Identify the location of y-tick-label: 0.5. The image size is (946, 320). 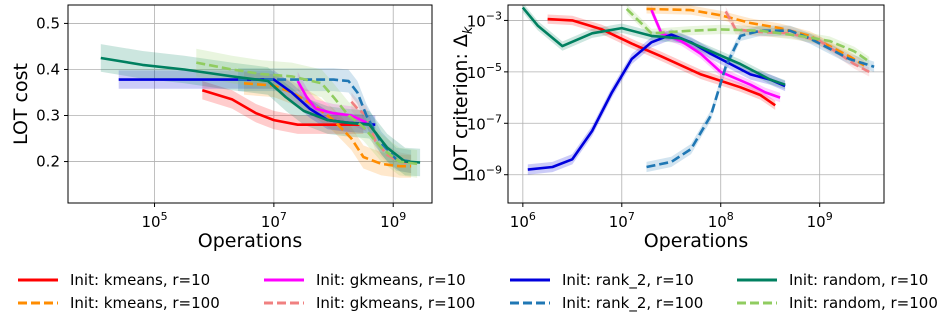
(48, 23).